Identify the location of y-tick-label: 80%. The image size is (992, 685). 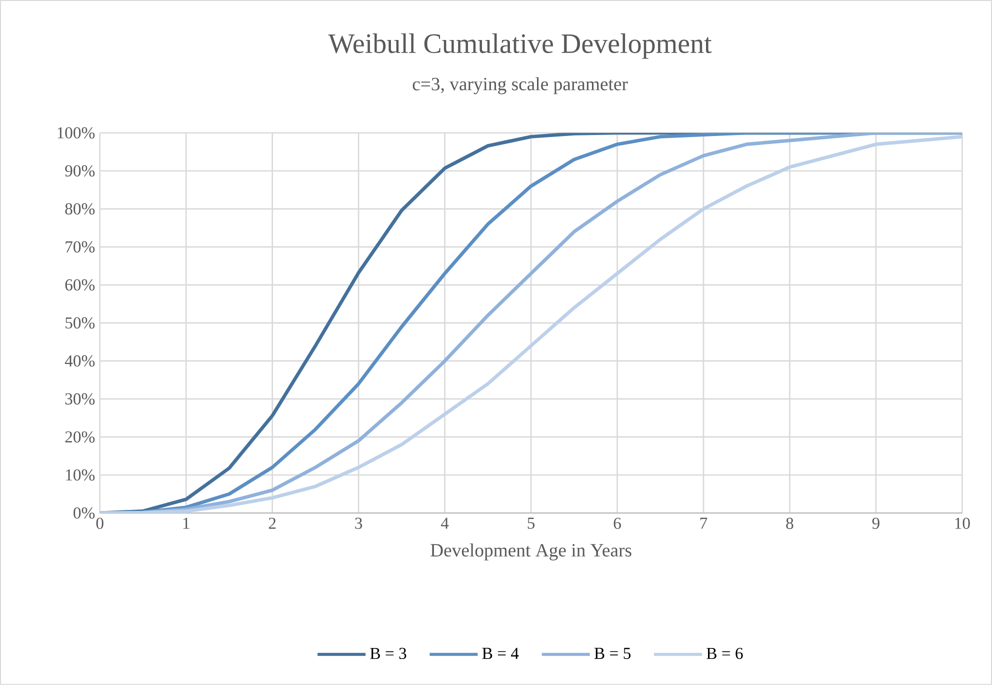
(80, 209).